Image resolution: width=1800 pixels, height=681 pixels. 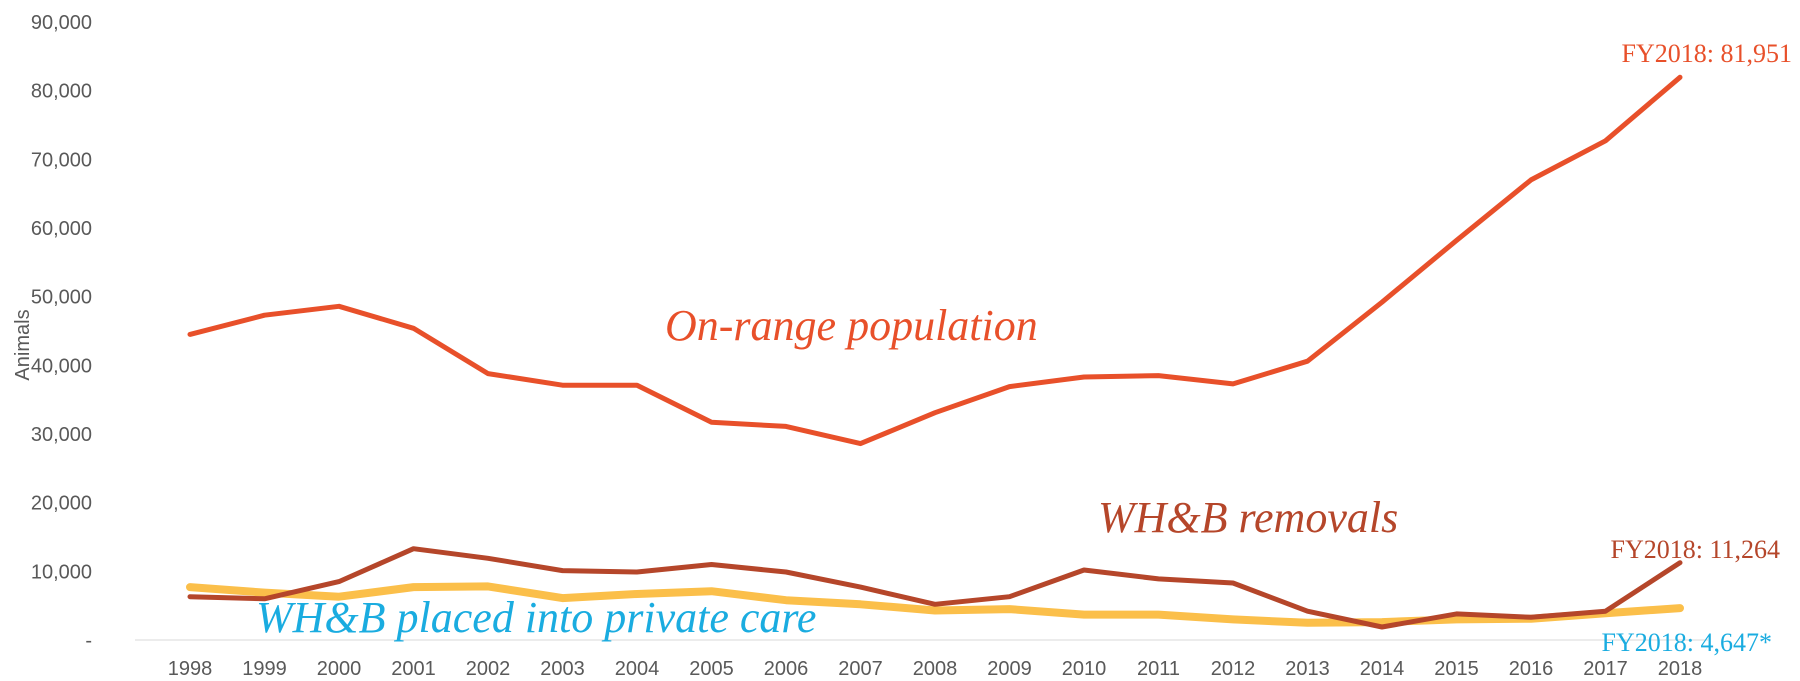 What do you see at coordinates (1233, 669) in the screenshot?
I see `x-tick-label: 2012` at bounding box center [1233, 669].